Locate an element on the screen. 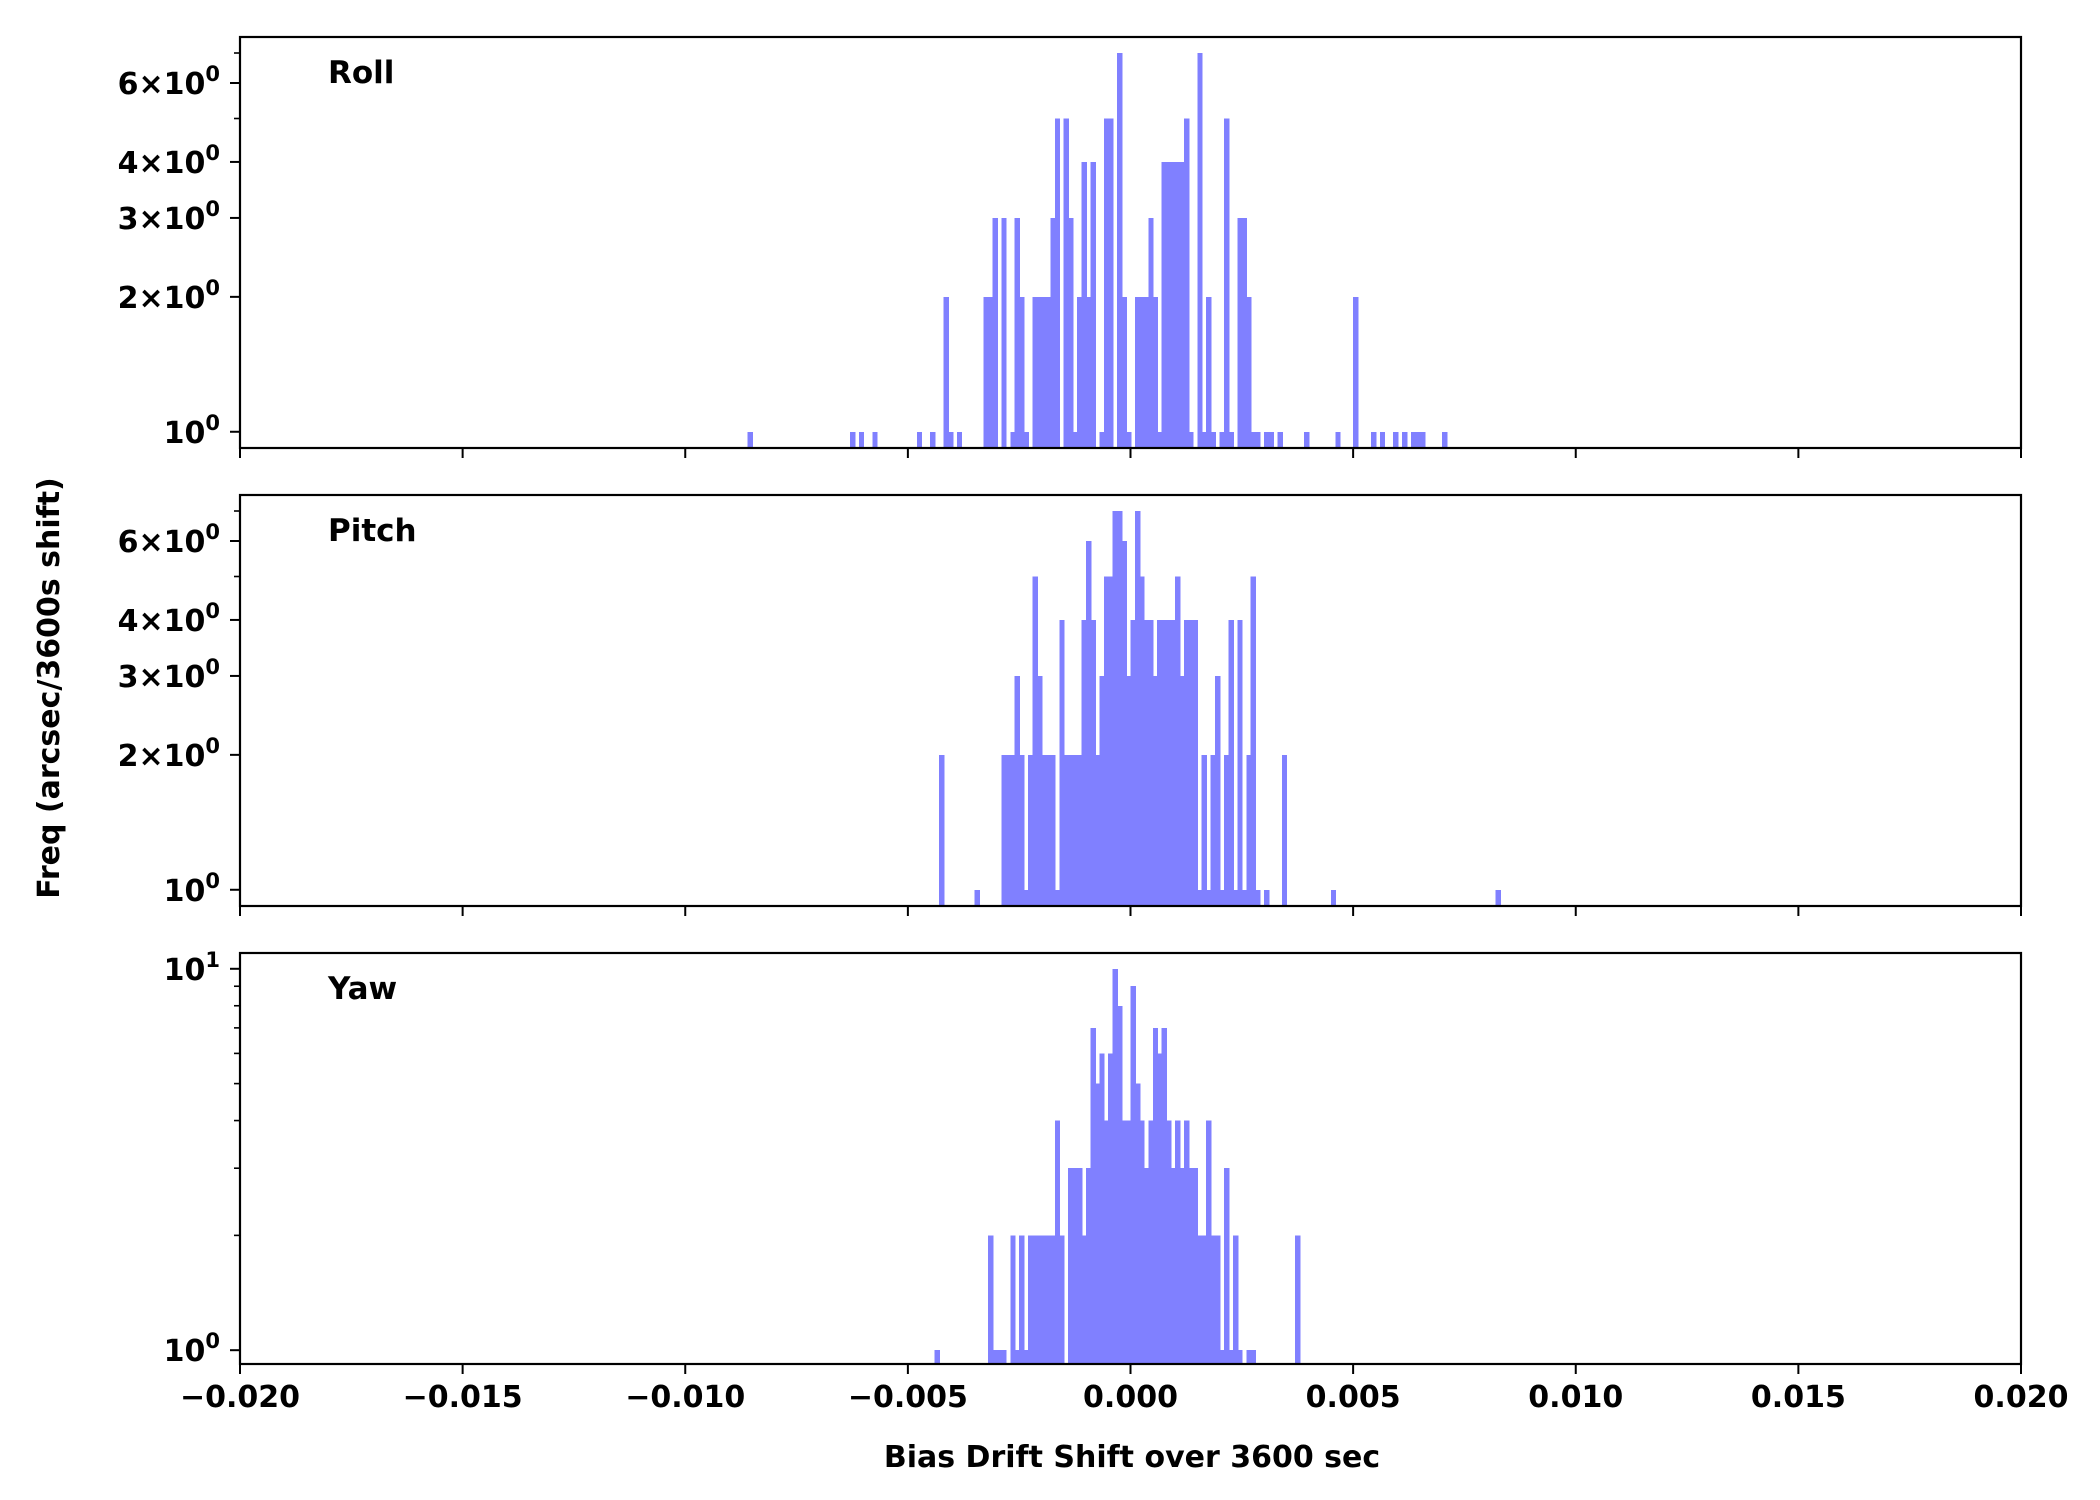 This screenshot has height=1500, width=2100. roll-y-tick-label: 2×100 is located at coordinates (169, 296).